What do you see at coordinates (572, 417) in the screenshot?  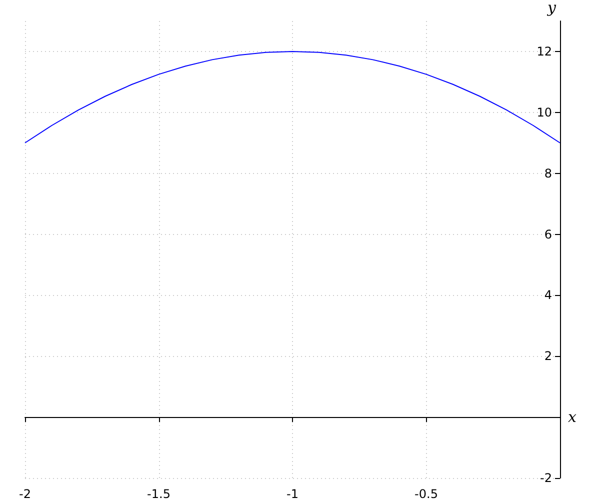 I see `x-axis-title: x` at bounding box center [572, 417].